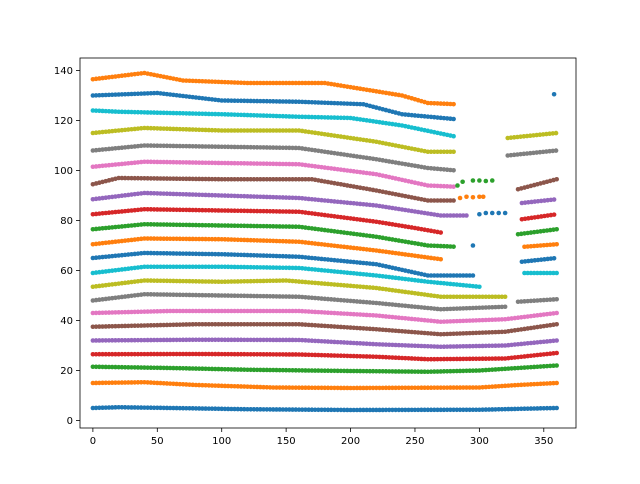 The width and height of the screenshot is (640, 484). Describe the element at coordinates (414, 441) in the screenshot. I see `x-tick-label: 250` at that location.